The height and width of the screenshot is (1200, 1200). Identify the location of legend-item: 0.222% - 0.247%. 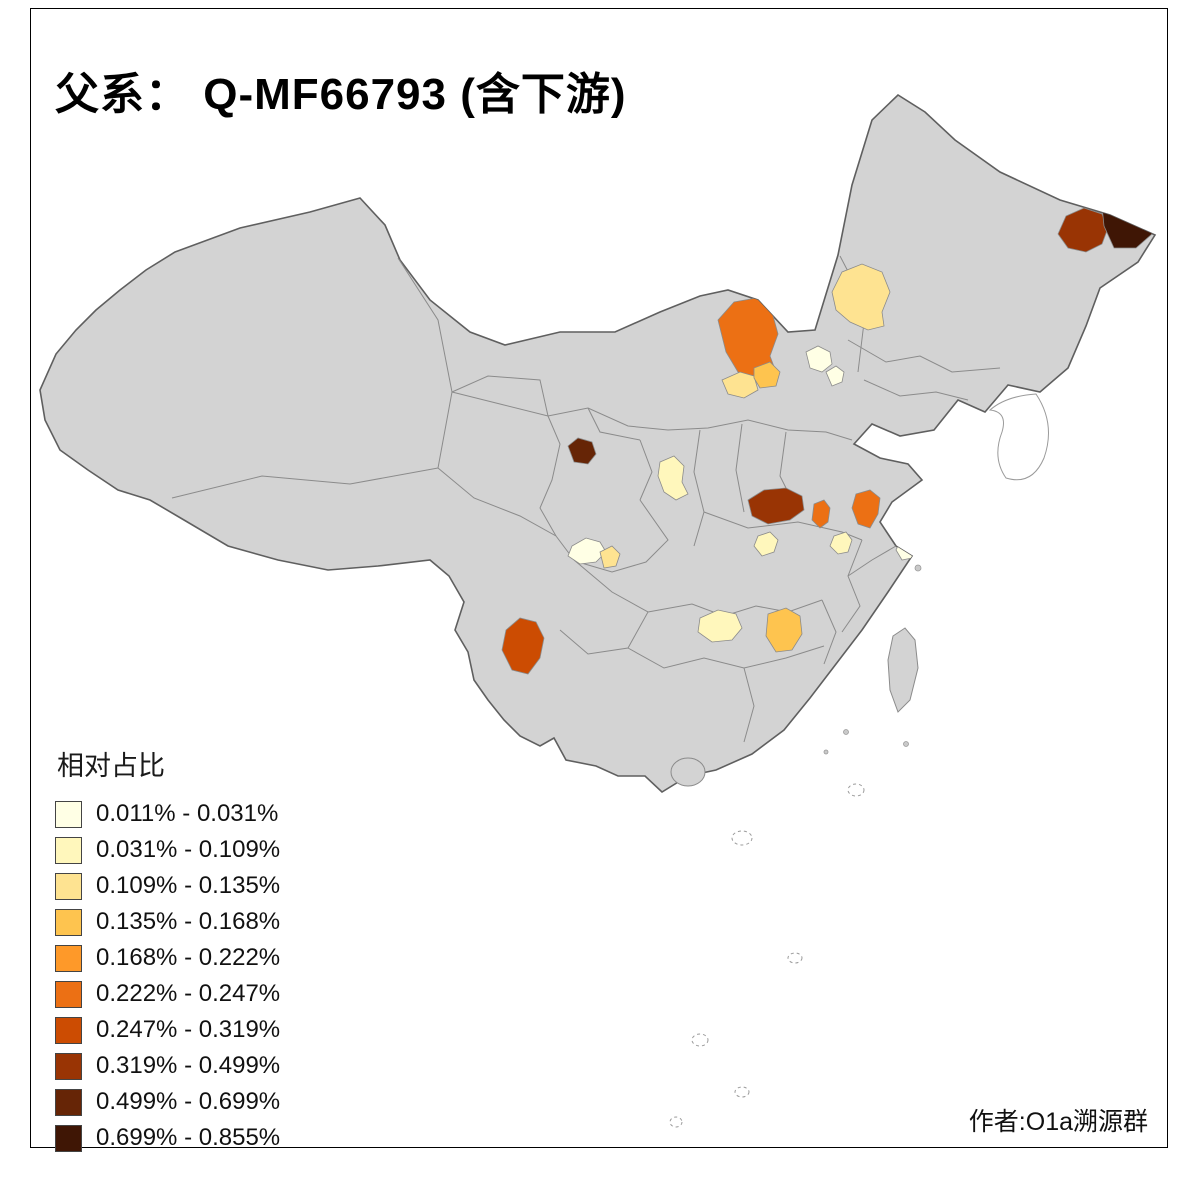
(167, 994).